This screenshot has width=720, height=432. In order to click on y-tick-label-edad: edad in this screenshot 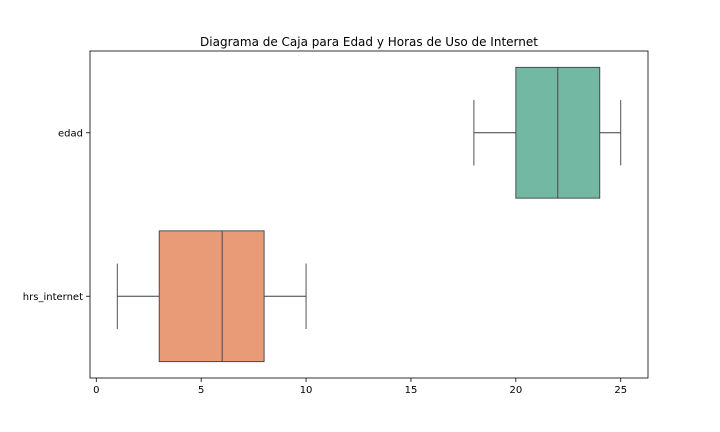, I will do `click(70, 133)`.